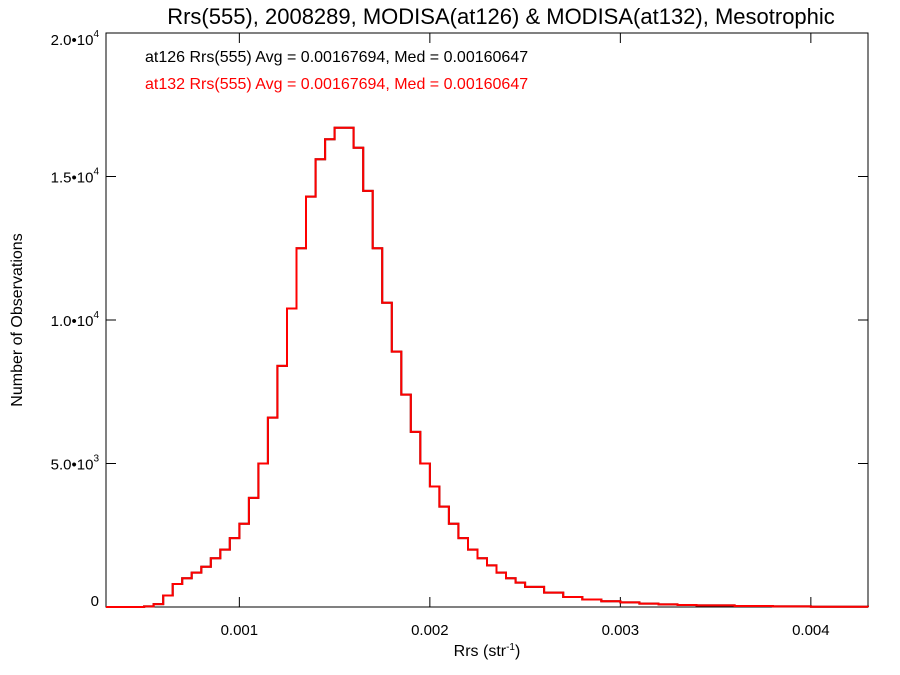  I want to click on y-tick-label-base: 0, so click(95, 601).